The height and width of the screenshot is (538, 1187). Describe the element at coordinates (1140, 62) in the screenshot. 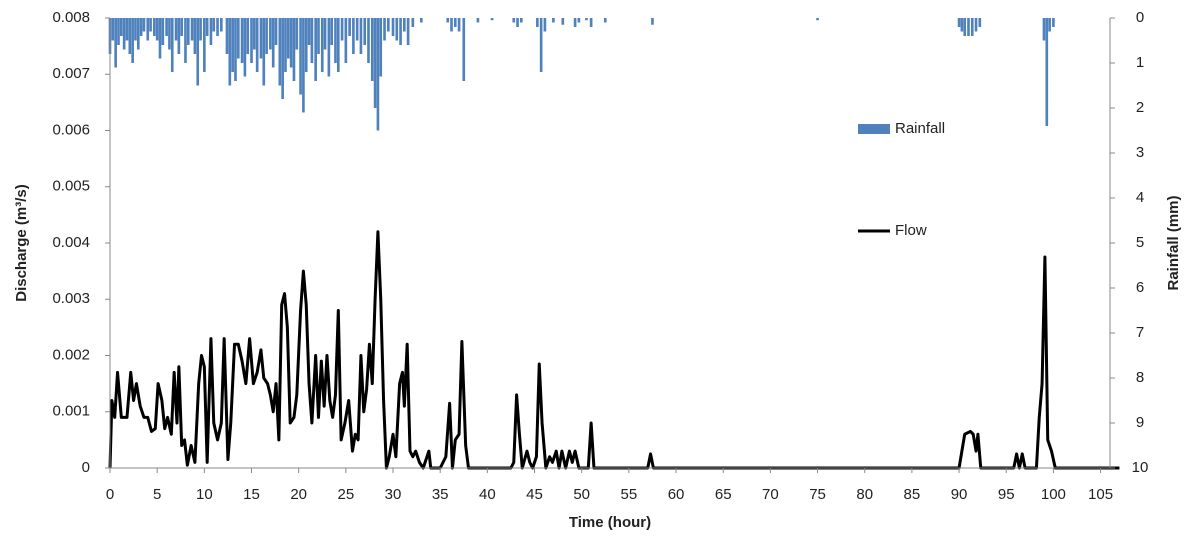

I see `y2-tick-label: 1` at that location.